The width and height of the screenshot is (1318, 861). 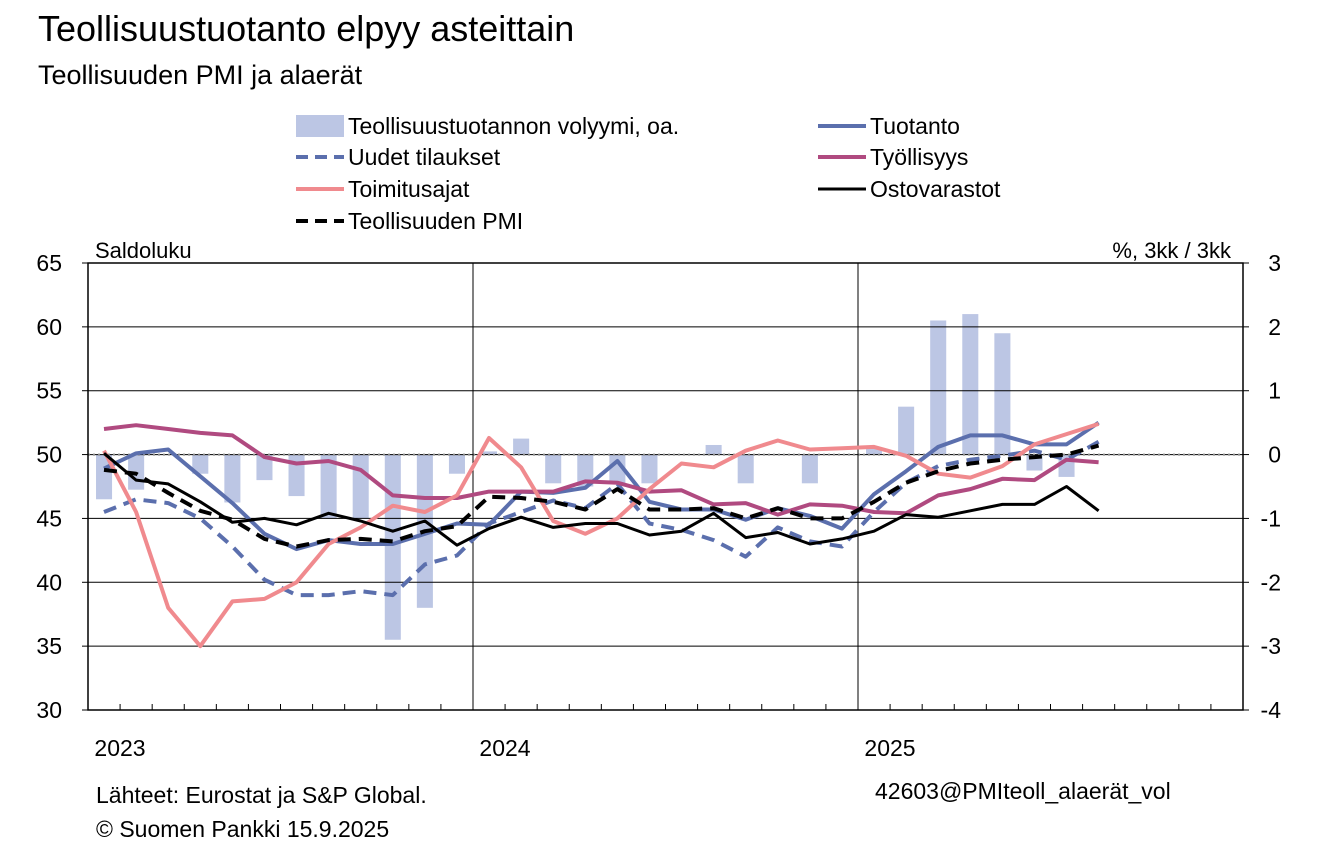 What do you see at coordinates (1271, 582) in the screenshot?
I see `y-right-tick-label--2: -2` at bounding box center [1271, 582].